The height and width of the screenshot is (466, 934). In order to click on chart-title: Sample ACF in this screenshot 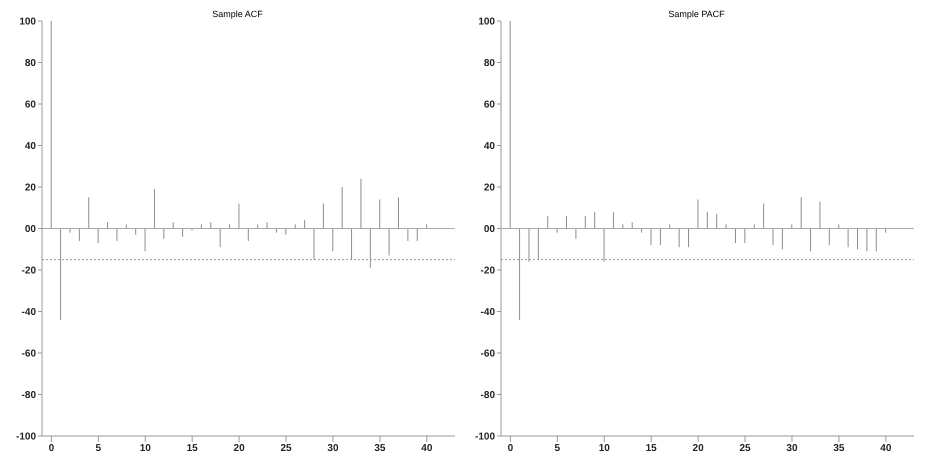, I will do `click(237, 14)`.